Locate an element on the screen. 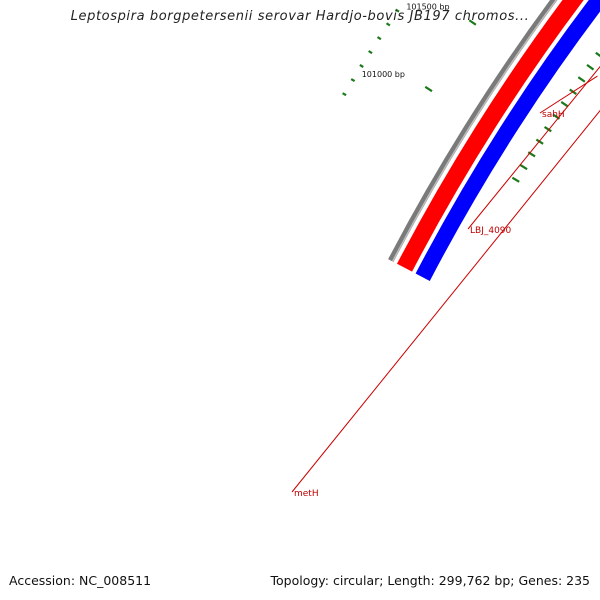 The width and height of the screenshot is (600, 600). tick-label: 101000 bp is located at coordinates (383, 74).